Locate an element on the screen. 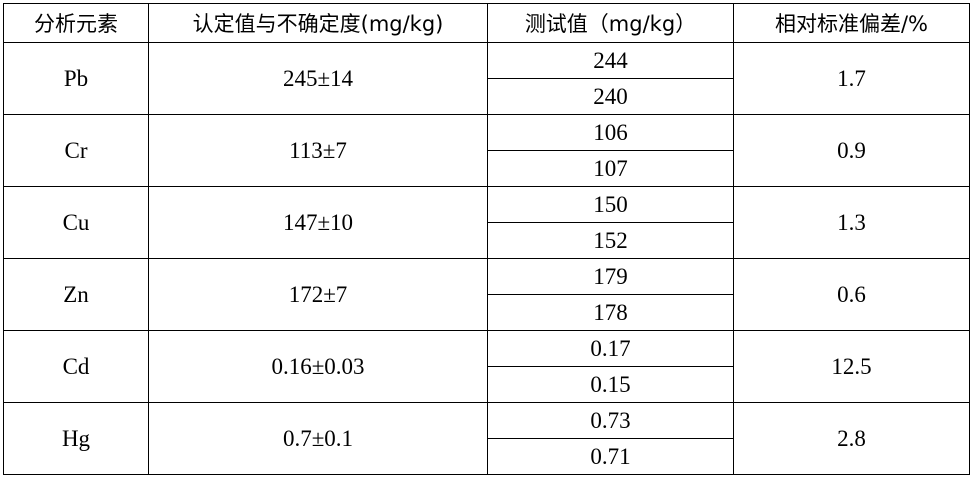 This screenshot has height=488, width=973. element-cell: Cd is located at coordinates (76, 366).